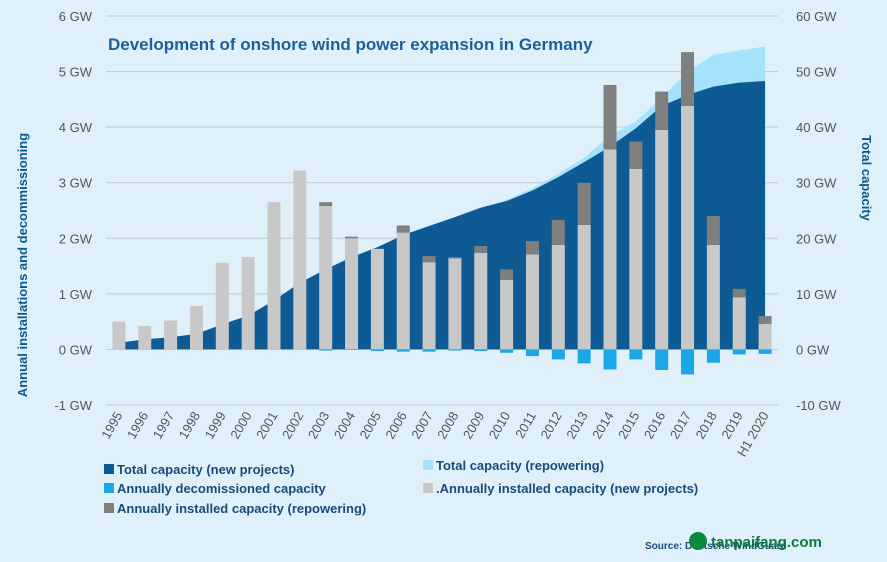 The height and width of the screenshot is (562, 887). Describe the element at coordinates (520, 465) in the screenshot. I see `legend-label: Total capacity (repowering)` at that location.